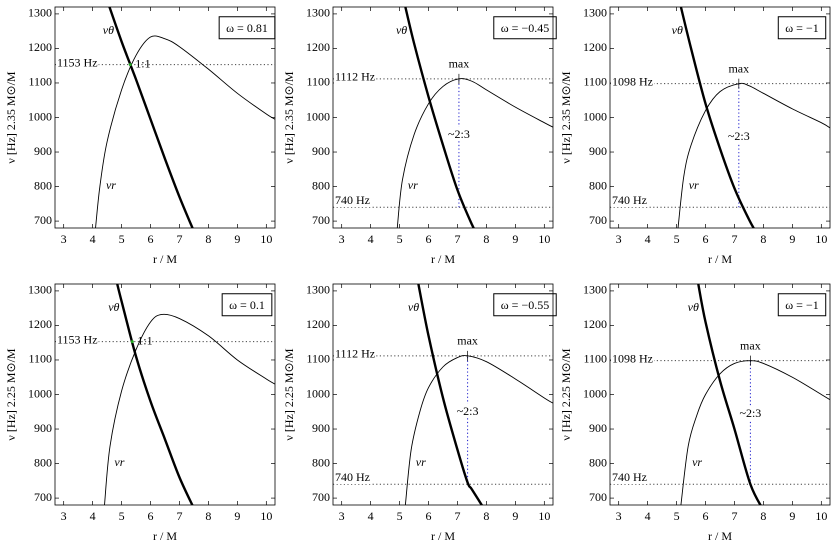  What do you see at coordinates (144, 340) in the screenshot?
I see `ratio-label: 1:1` at bounding box center [144, 340].